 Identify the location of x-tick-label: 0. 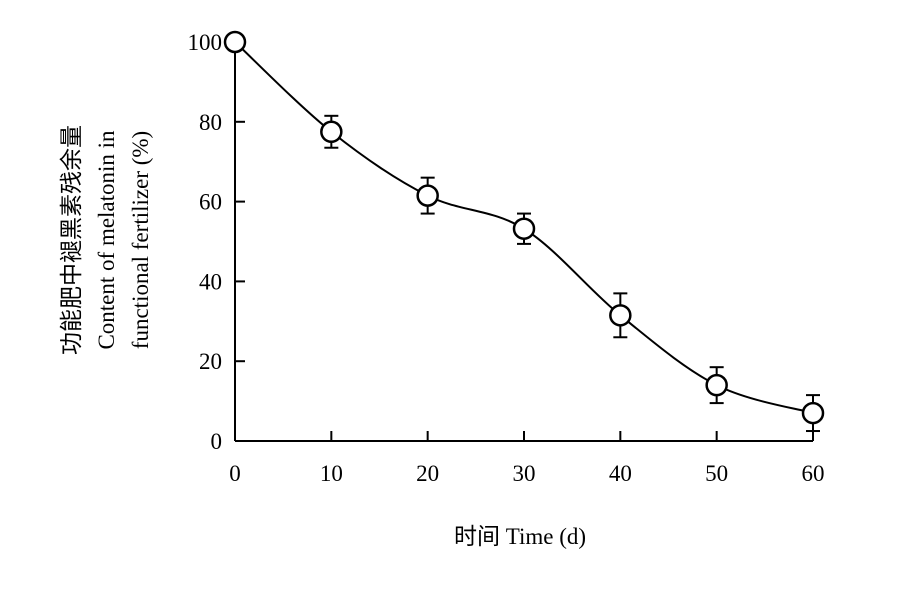
(235, 473).